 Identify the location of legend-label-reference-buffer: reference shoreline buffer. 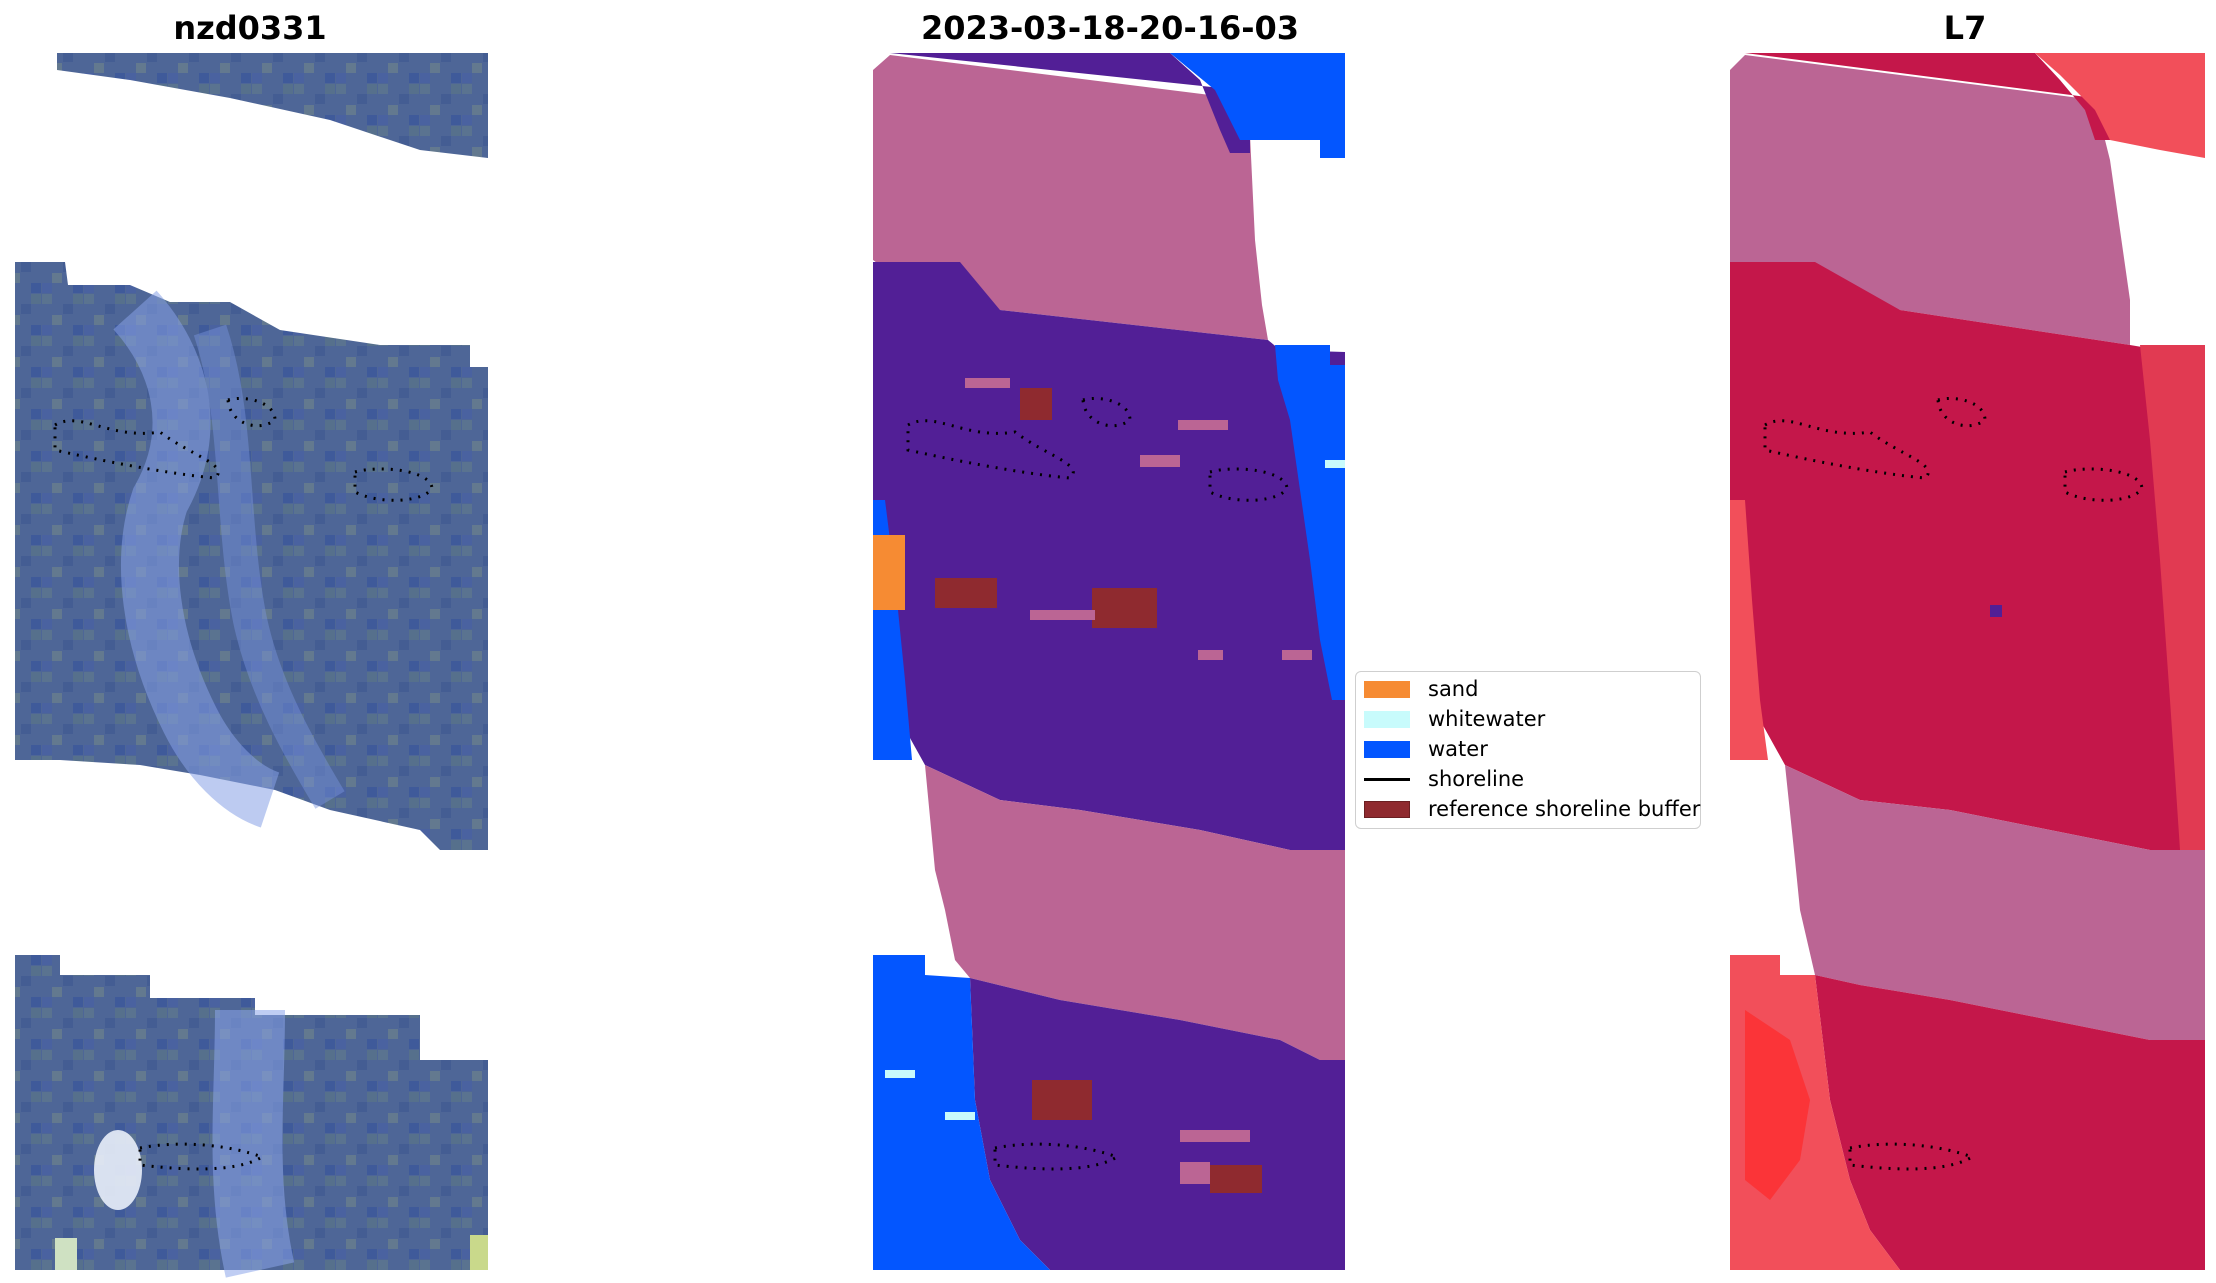
(1564, 809).